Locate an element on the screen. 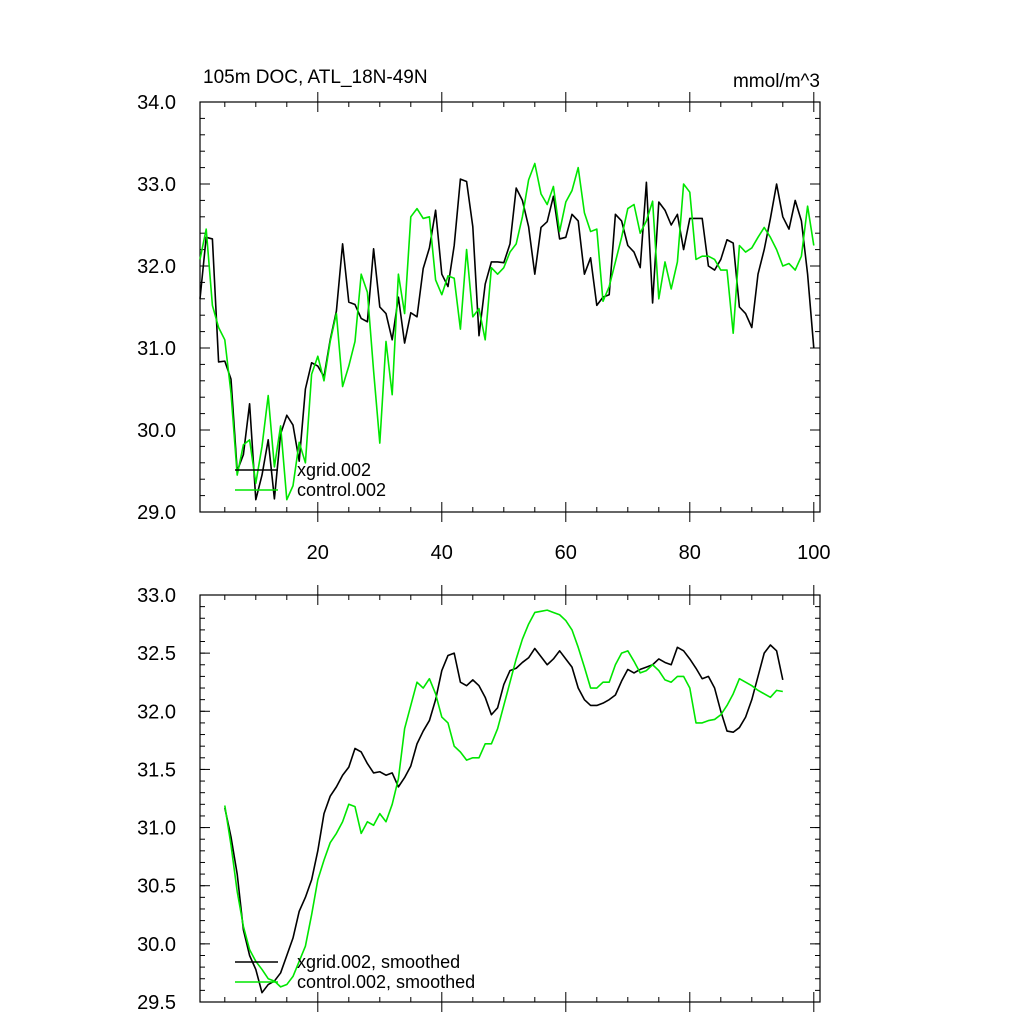 The image size is (1024, 1024). legend-label: control.002 is located at coordinates (341, 490).